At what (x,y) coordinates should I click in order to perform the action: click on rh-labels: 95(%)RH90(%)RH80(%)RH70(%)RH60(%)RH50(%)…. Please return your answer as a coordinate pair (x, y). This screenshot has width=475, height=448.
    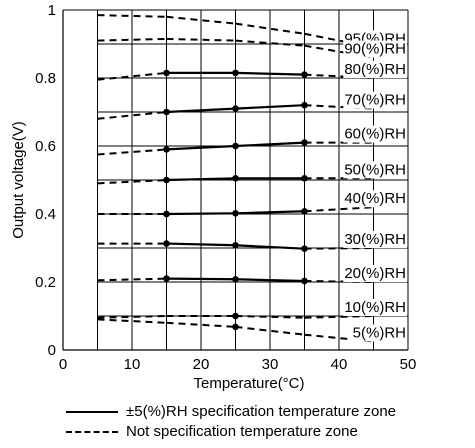
    Looking at the image, I should click on (375, 186).